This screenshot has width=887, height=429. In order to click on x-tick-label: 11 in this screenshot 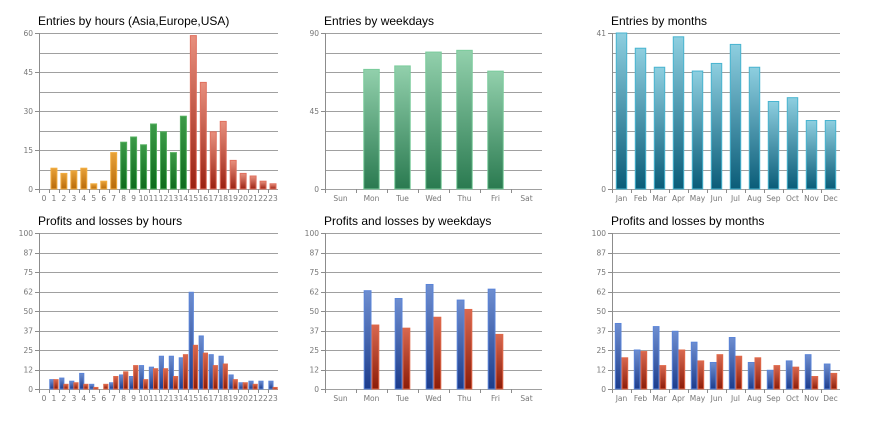, I will do `click(154, 198)`.